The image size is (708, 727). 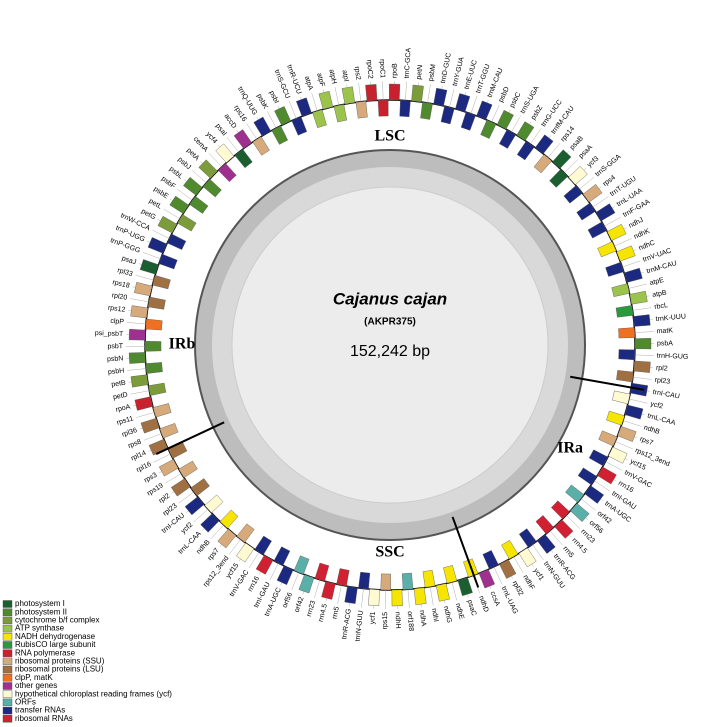 I want to click on gene-label: rpoA, so click(x=123, y=408).